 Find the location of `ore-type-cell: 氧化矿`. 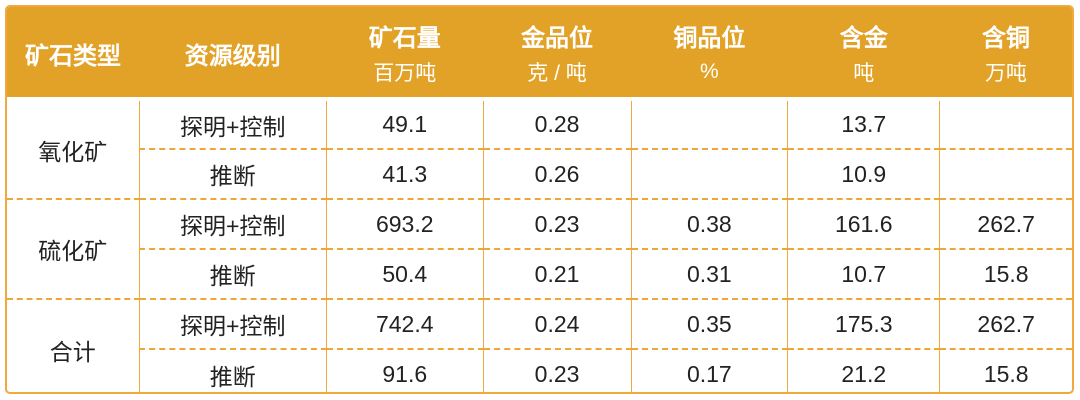

ore-type-cell: 氧化矿 is located at coordinates (73, 151).